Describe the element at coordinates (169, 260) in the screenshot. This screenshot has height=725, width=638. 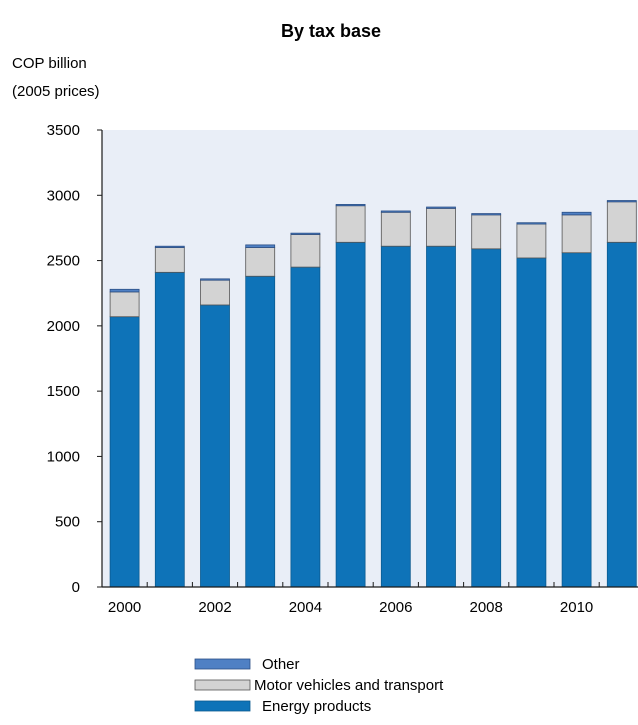
I see `bar-2001-motor-vehicles-and-transport` at that location.